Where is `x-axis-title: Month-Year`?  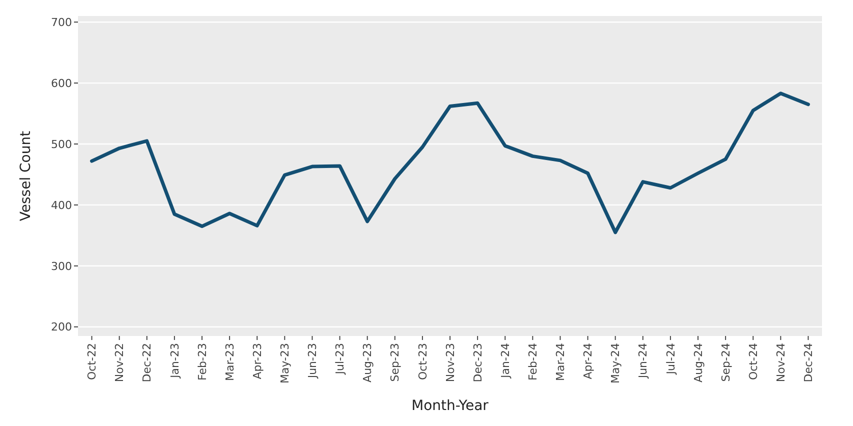
x-axis-title: Month-Year is located at coordinates (450, 406).